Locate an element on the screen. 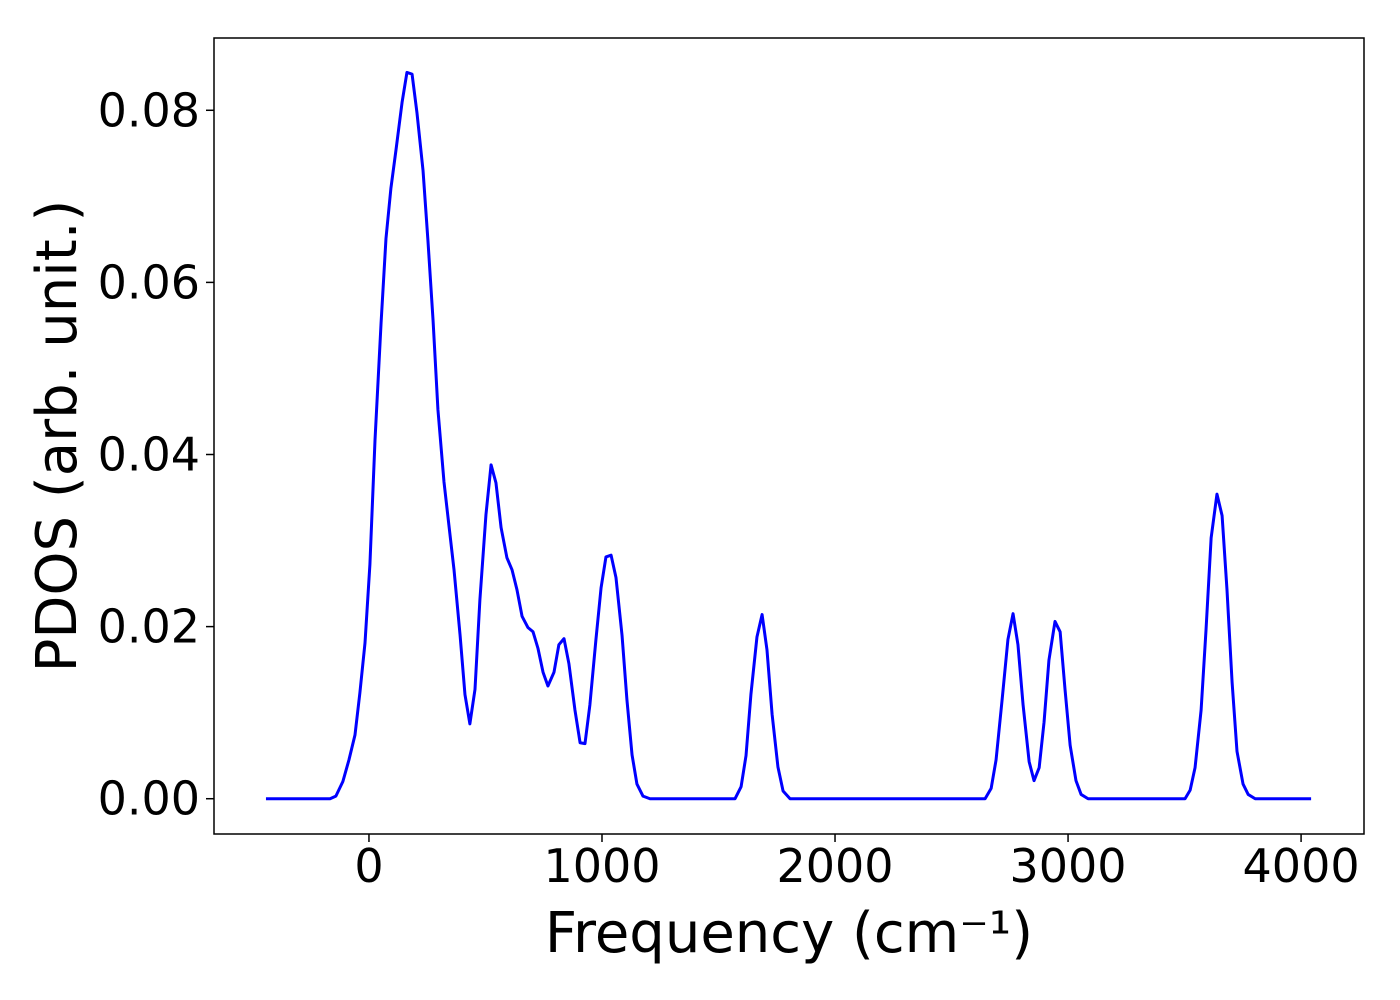 The width and height of the screenshot is (1400, 1000). x-tick-label: 0 is located at coordinates (368, 866).